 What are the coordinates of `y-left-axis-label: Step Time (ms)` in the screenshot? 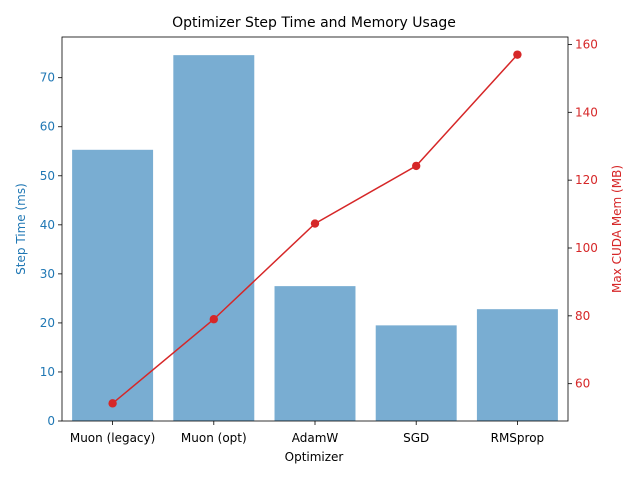 It's located at (21, 229).